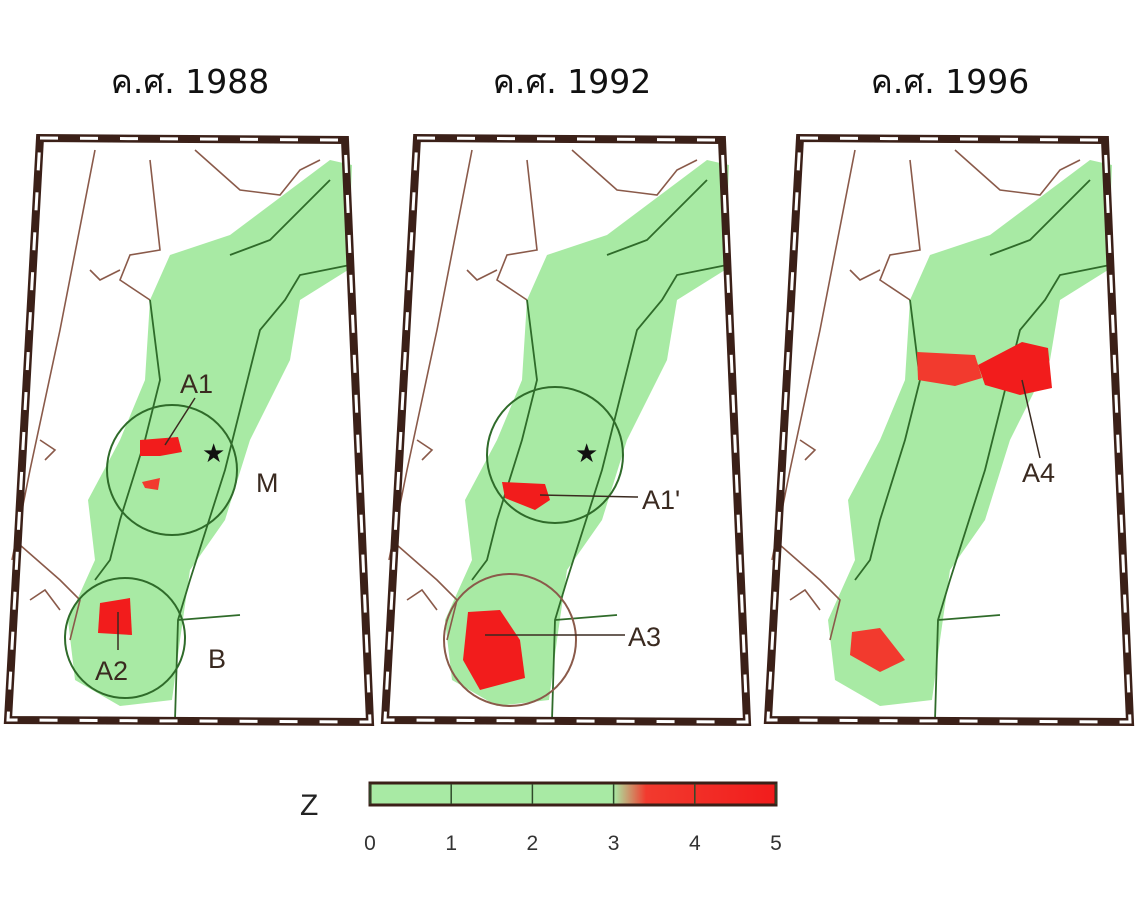 This screenshot has width=1141, height=897. I want to click on colorbar-tick-label: 1, so click(451, 843).